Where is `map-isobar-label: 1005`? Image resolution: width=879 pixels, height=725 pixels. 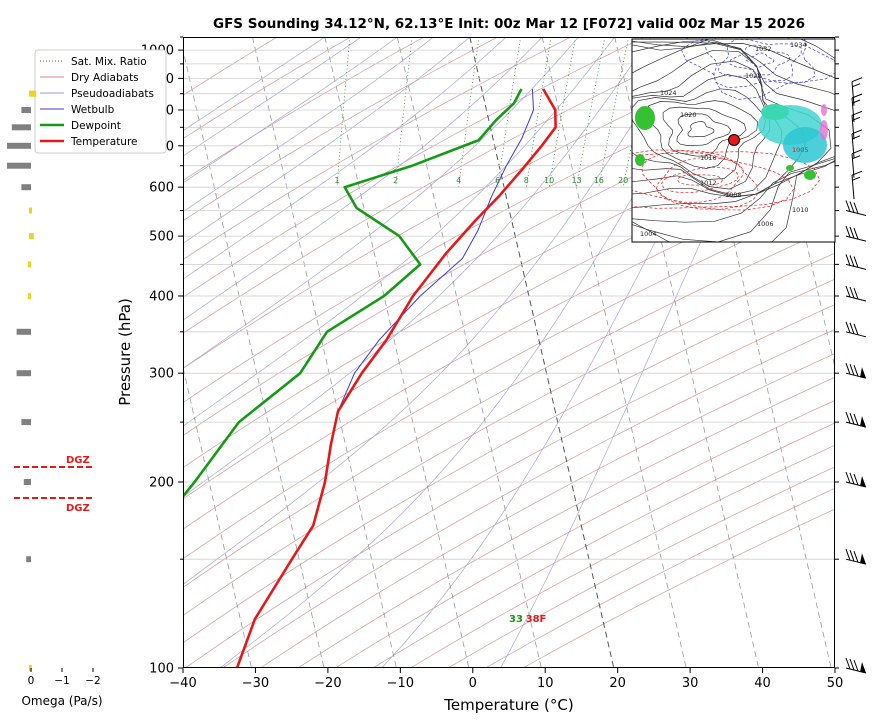
map-isobar-label: 1005 is located at coordinates (800, 150).